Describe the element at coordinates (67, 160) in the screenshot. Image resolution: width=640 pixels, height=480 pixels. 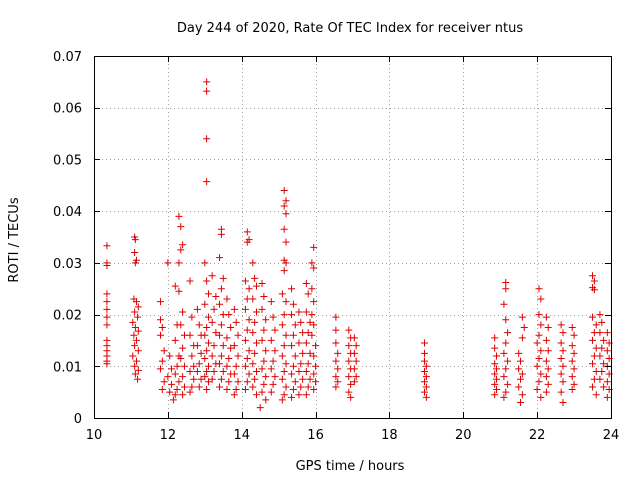
I see `y-tick-label: 0.05` at that location.